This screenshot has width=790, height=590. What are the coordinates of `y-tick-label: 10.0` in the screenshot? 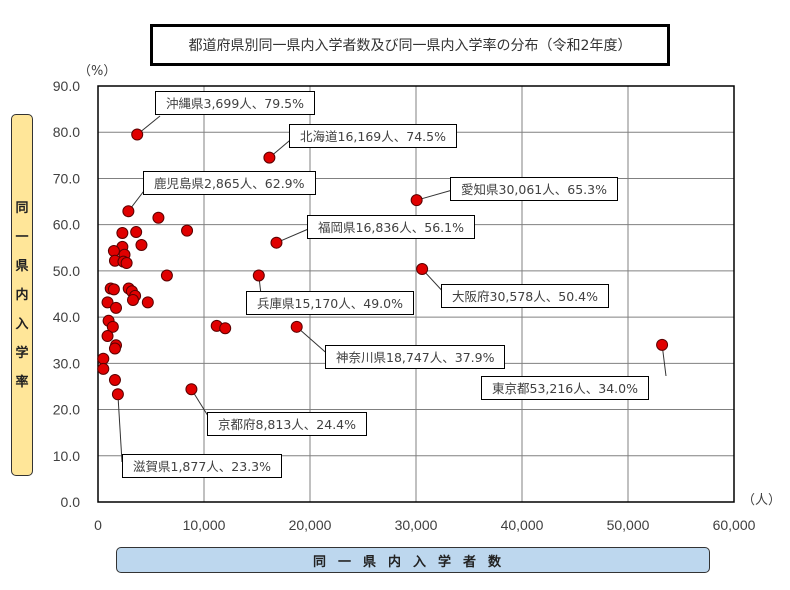 It's located at (66, 456).